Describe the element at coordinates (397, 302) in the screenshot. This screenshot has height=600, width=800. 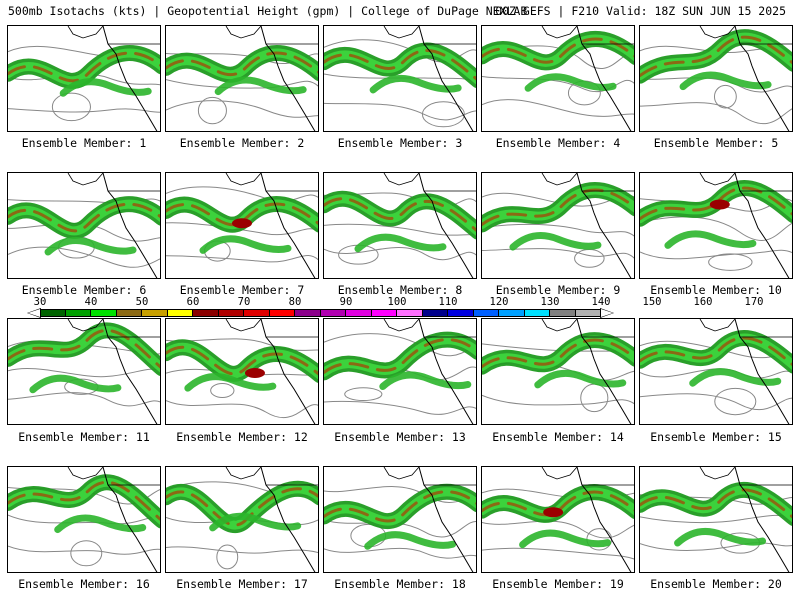
I see `colorbar-tick-label: 100` at that location.